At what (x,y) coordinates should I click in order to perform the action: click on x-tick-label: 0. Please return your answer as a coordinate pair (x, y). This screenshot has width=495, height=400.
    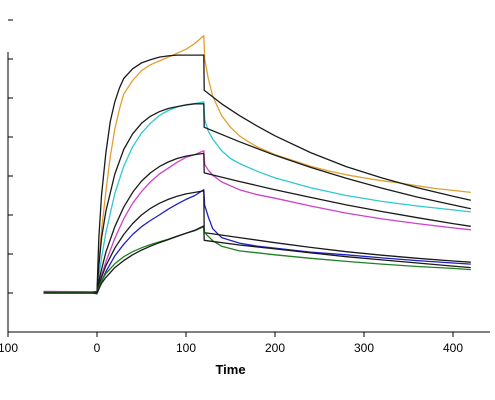
    Looking at the image, I should click on (97, 348).